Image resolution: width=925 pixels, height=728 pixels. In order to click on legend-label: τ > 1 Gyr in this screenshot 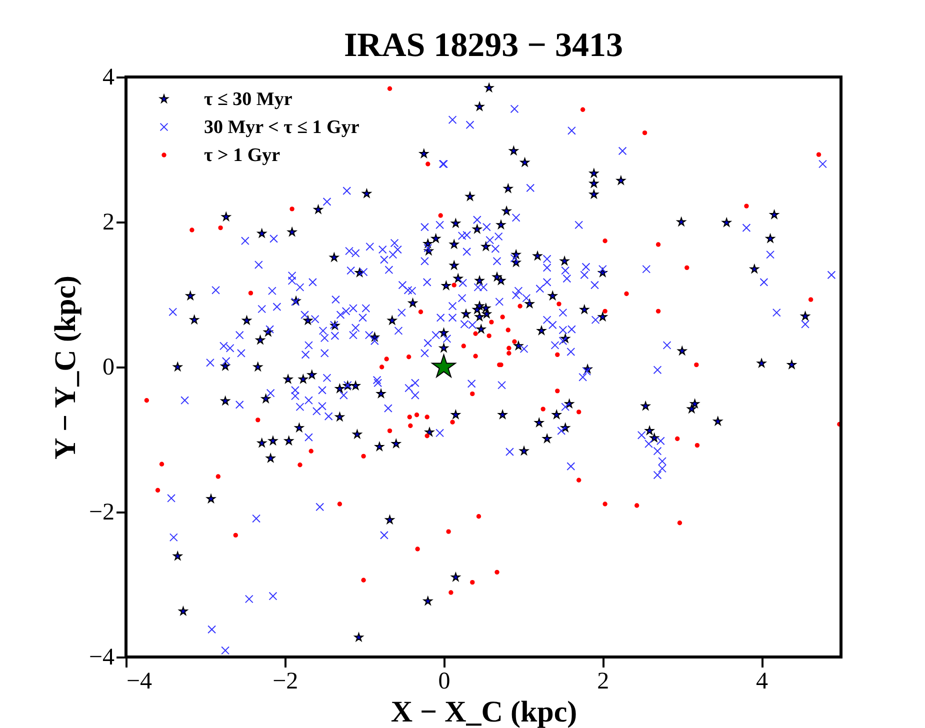, I will do `click(242, 155)`.